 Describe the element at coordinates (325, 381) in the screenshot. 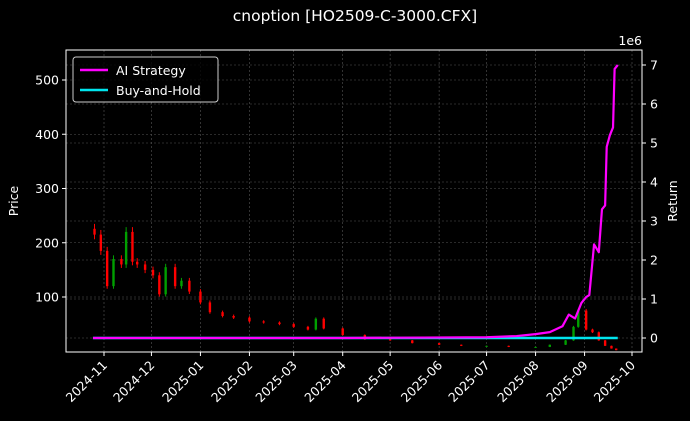

I see `x-tick-label: 2025-04` at that location.